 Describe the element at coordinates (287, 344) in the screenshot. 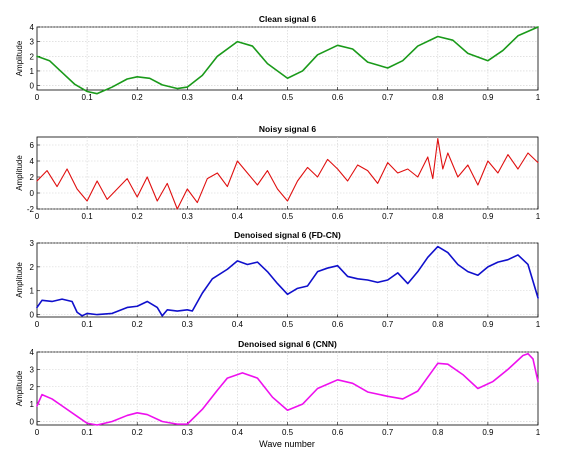

I see `chart-title: Denoised signal 6 (CNN)` at that location.